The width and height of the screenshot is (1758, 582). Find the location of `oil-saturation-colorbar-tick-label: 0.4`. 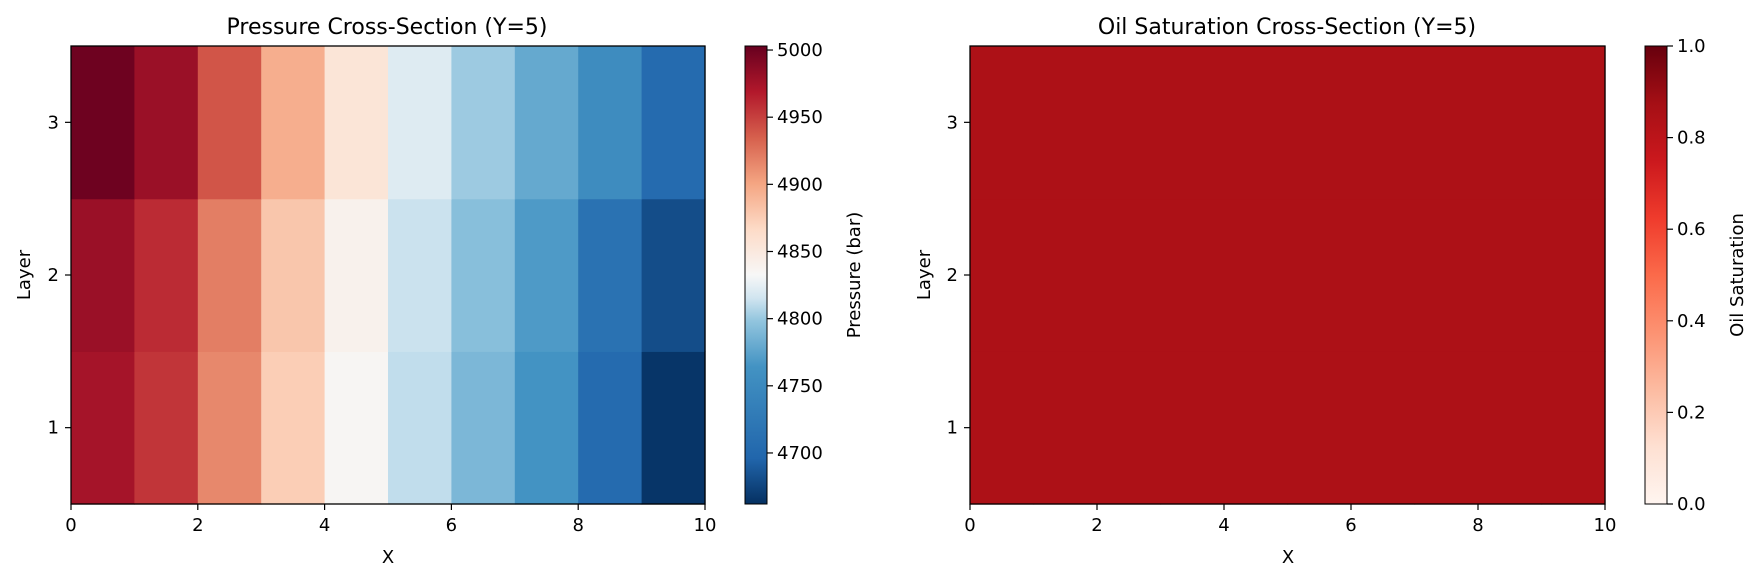

oil-saturation-colorbar-tick-label: 0.4 is located at coordinates (1691, 321).